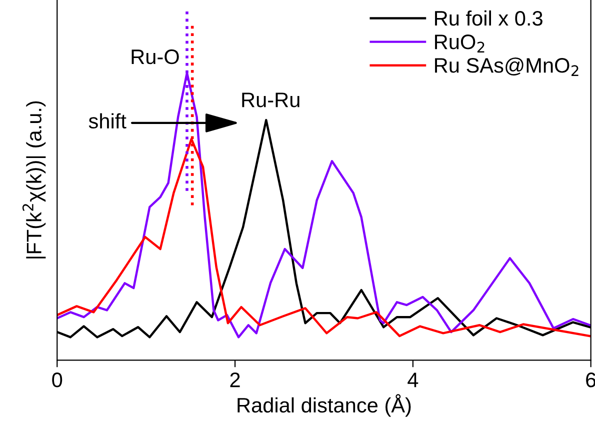  What do you see at coordinates (459, 43) in the screenshot?
I see `legend-label: RuO$_{2}$` at bounding box center [459, 43].